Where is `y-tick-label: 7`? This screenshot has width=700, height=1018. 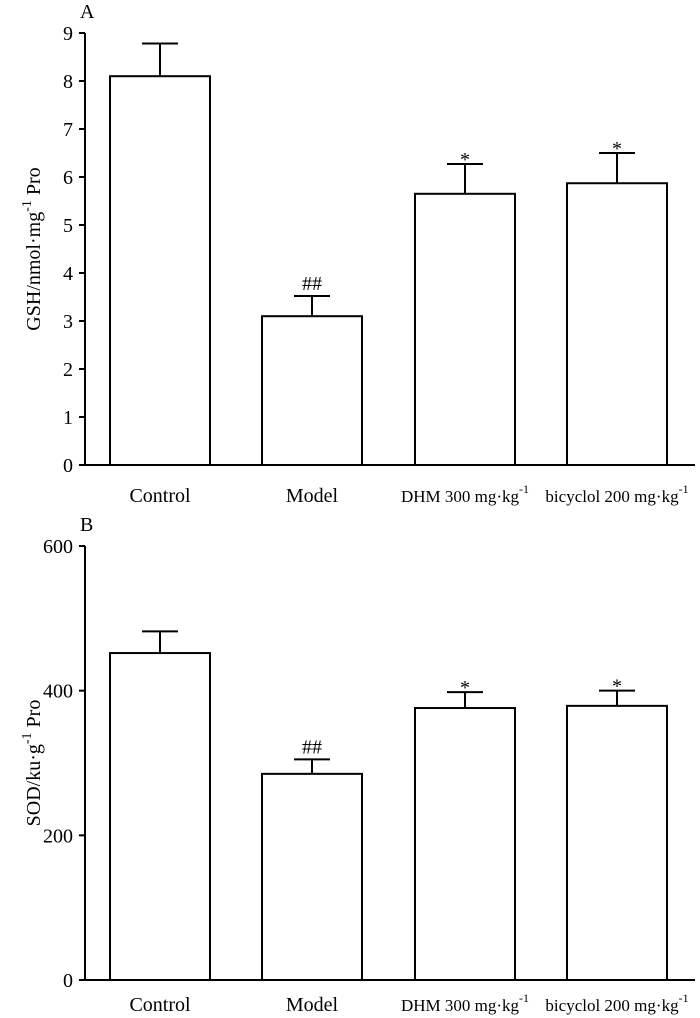 y-tick-label: 7 is located at coordinates (68, 130).